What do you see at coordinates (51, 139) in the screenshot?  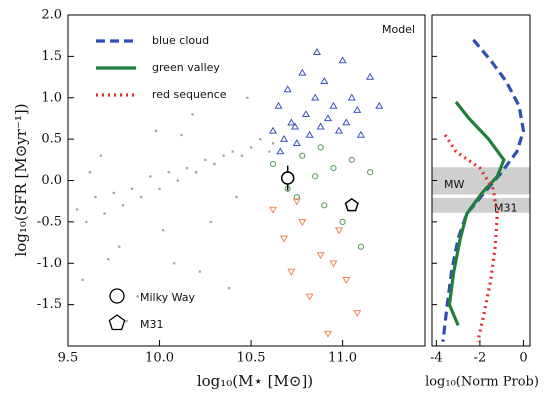 I see `y-tick-label: 0.5` at bounding box center [51, 139].